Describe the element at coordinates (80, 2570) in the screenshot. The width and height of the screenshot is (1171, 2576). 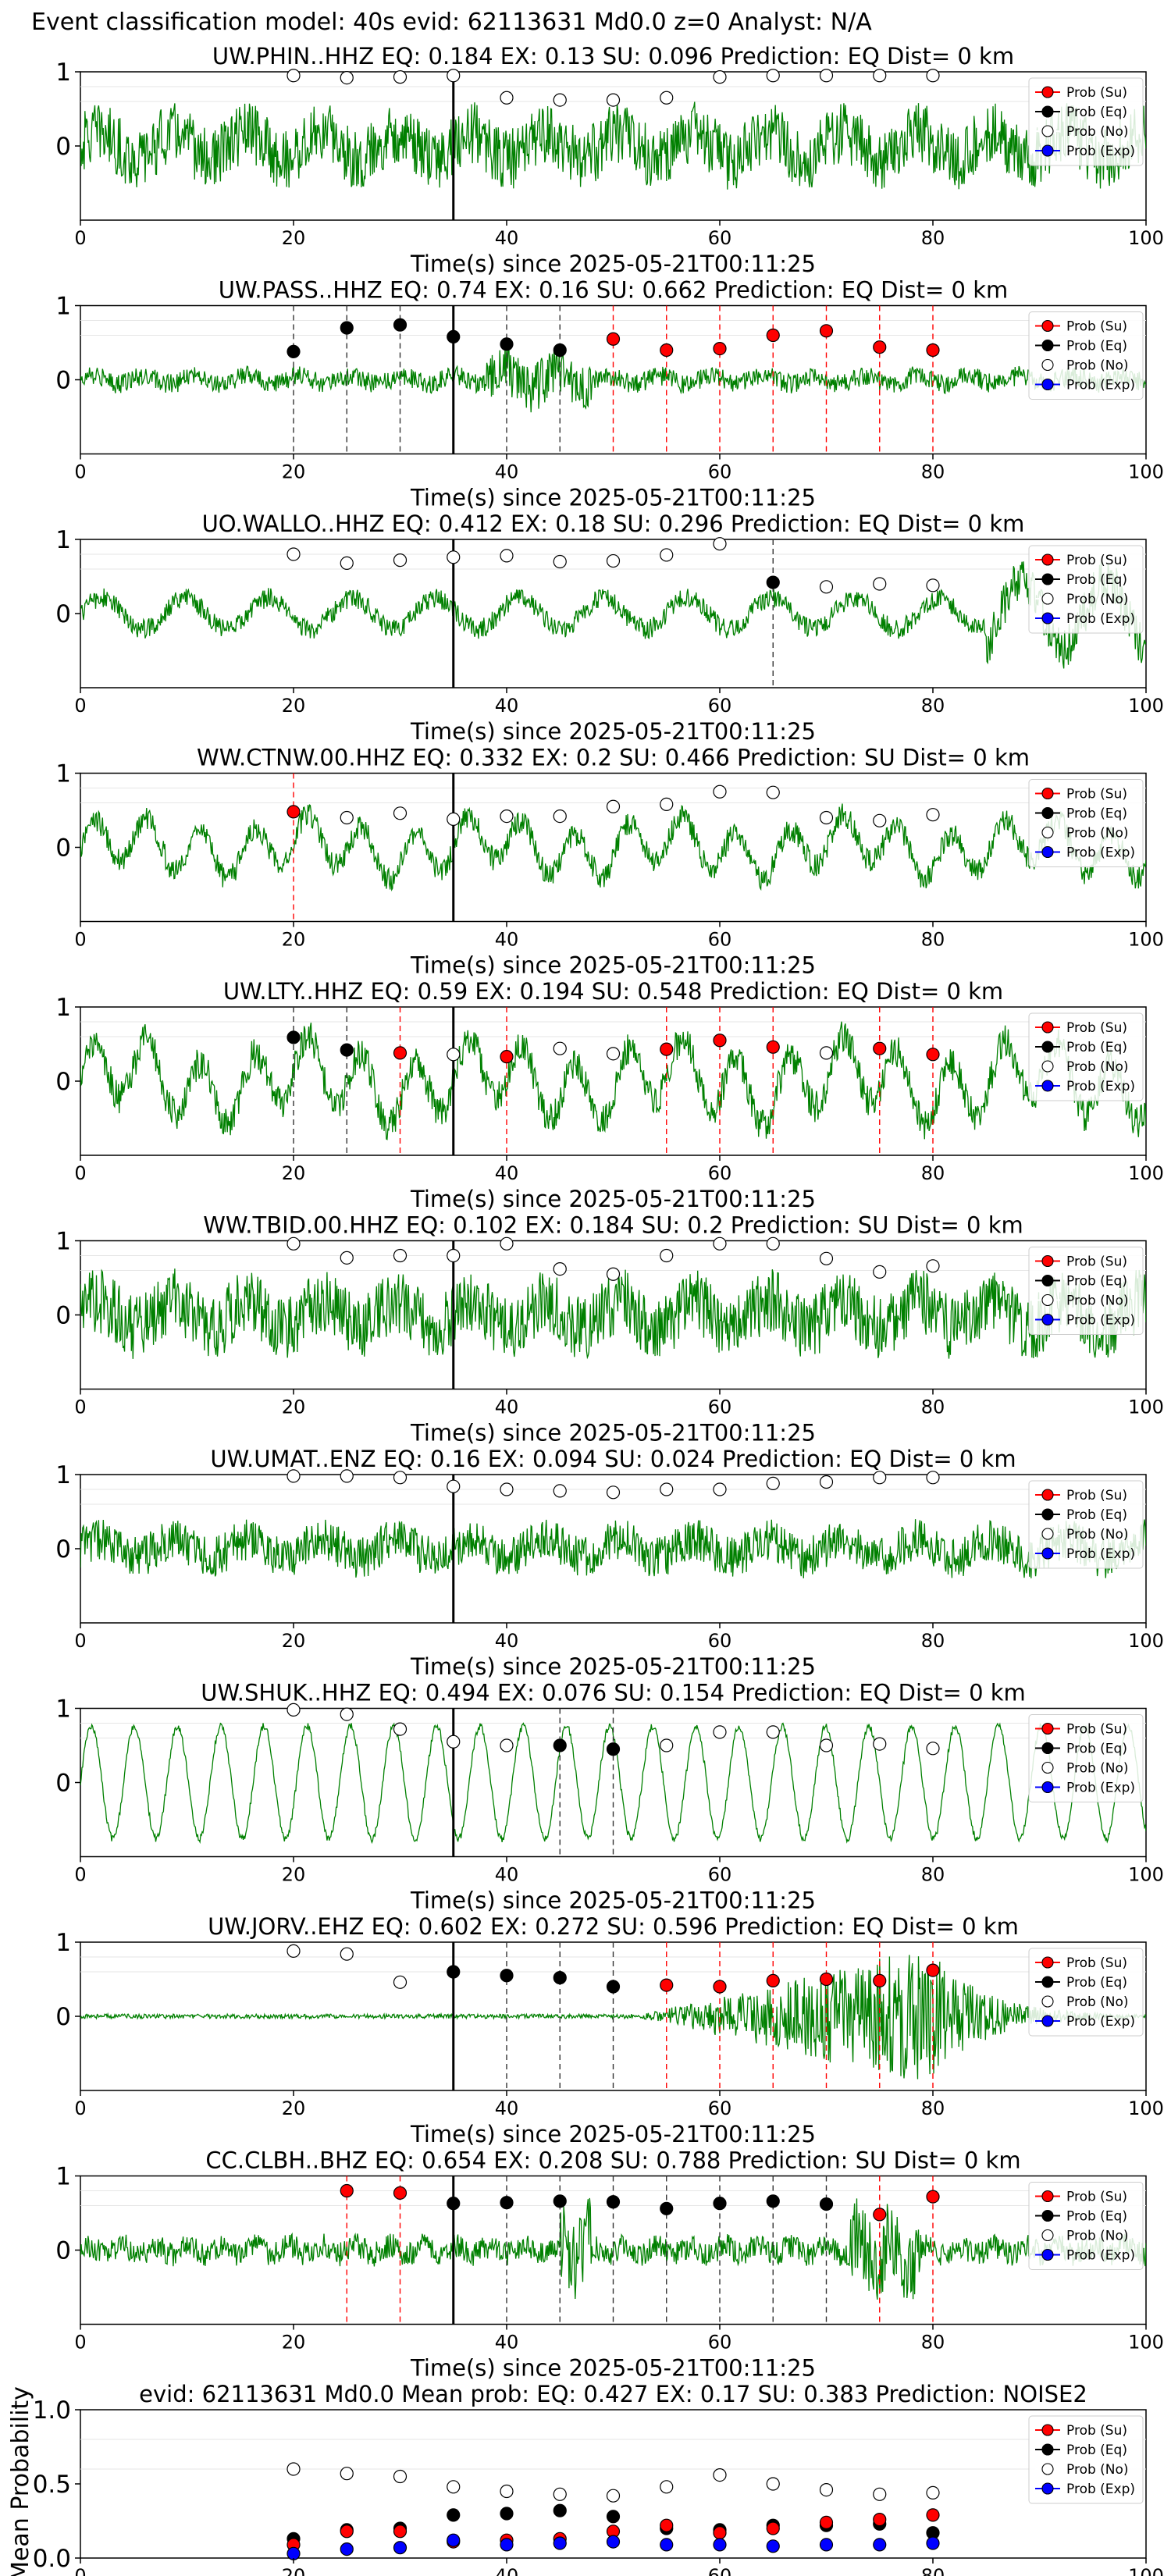
I see `x-tick-label: 0` at that location.